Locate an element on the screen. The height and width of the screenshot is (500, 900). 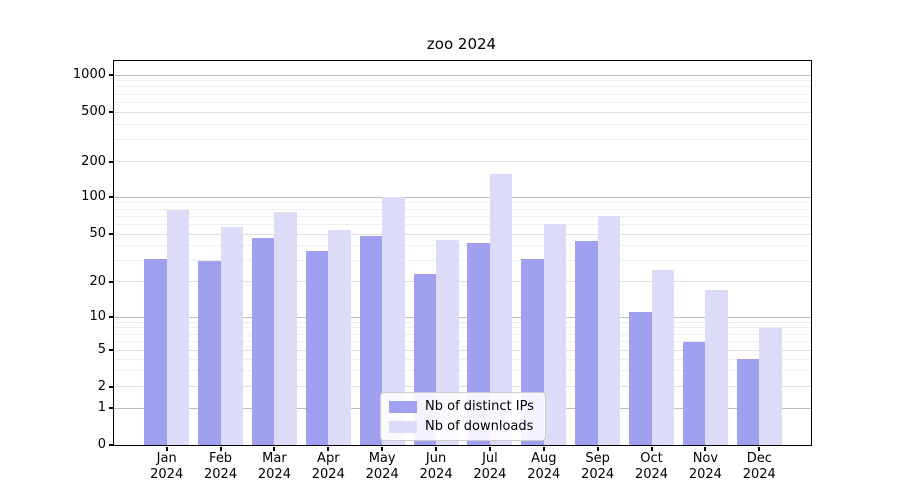
x-tick-may is located at coordinates (382, 449).